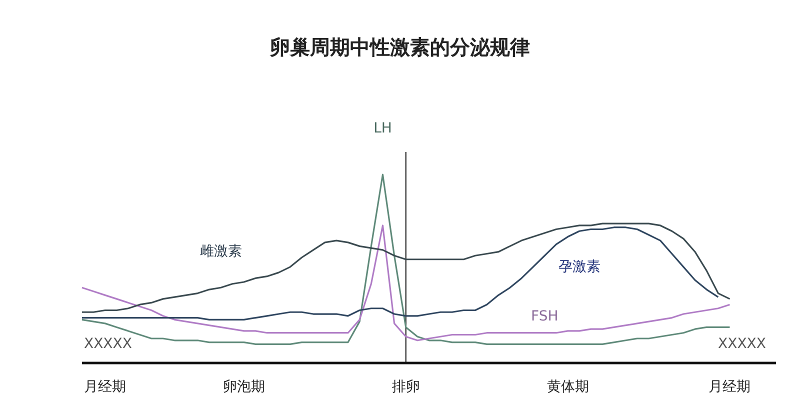  Describe the element at coordinates (221, 251) in the screenshot. I see `series-label: 雌激素` at that location.